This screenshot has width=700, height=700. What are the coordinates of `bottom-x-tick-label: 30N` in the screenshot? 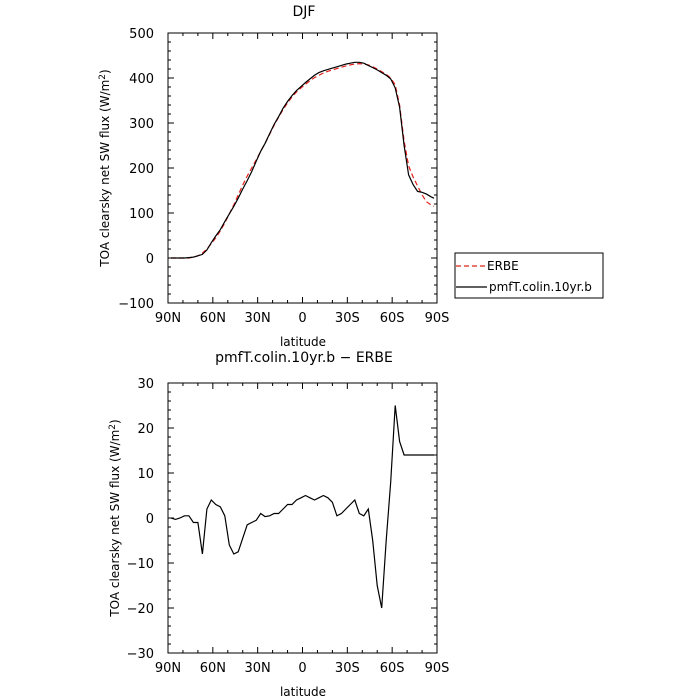 It's located at (258, 668).